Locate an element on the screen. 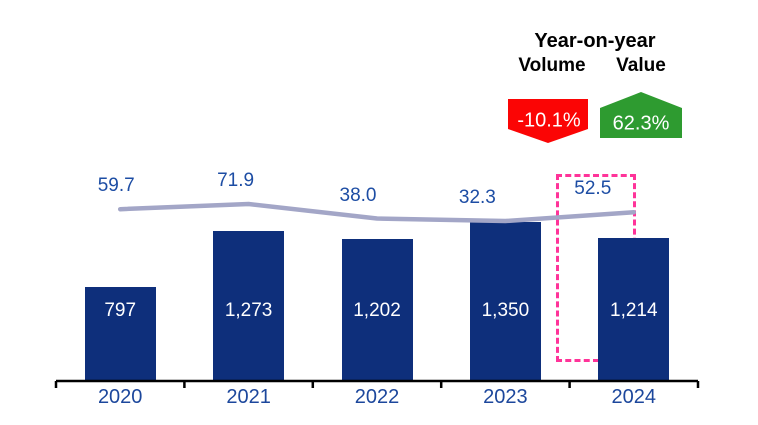 This screenshot has width=758, height=425. value-change-up-badge: 62.3% is located at coordinates (641, 115).